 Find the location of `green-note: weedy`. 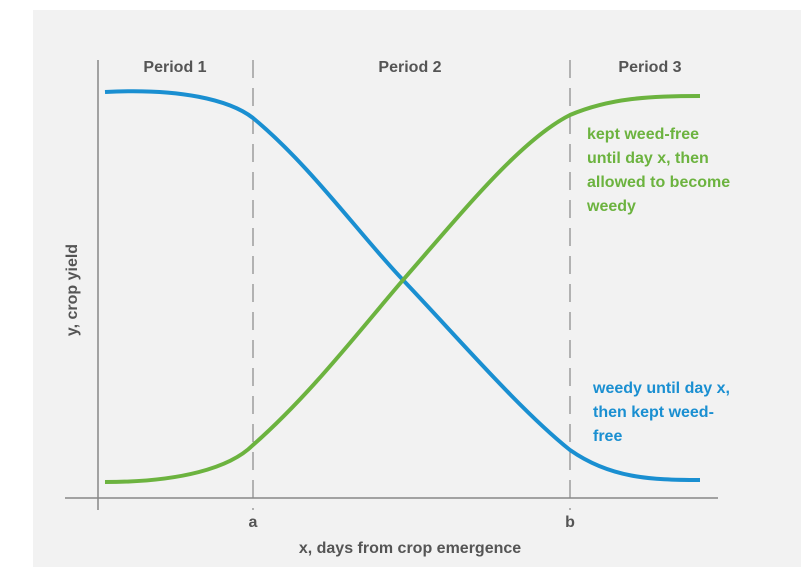

green-note: weedy is located at coordinates (611, 206).